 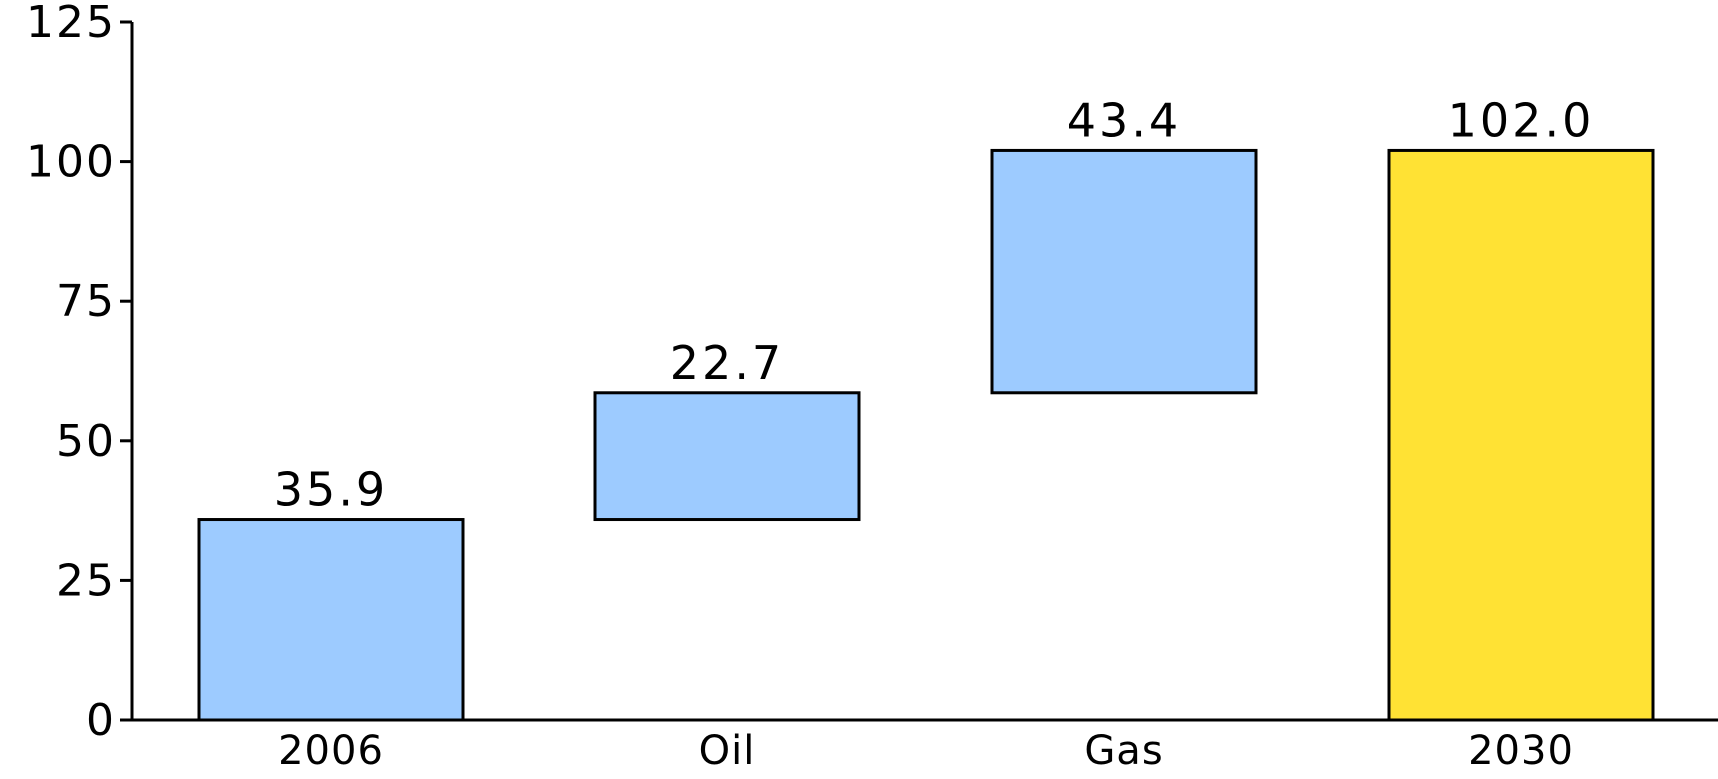 I want to click on y-tick-label-125: 125, so click(x=71, y=24).